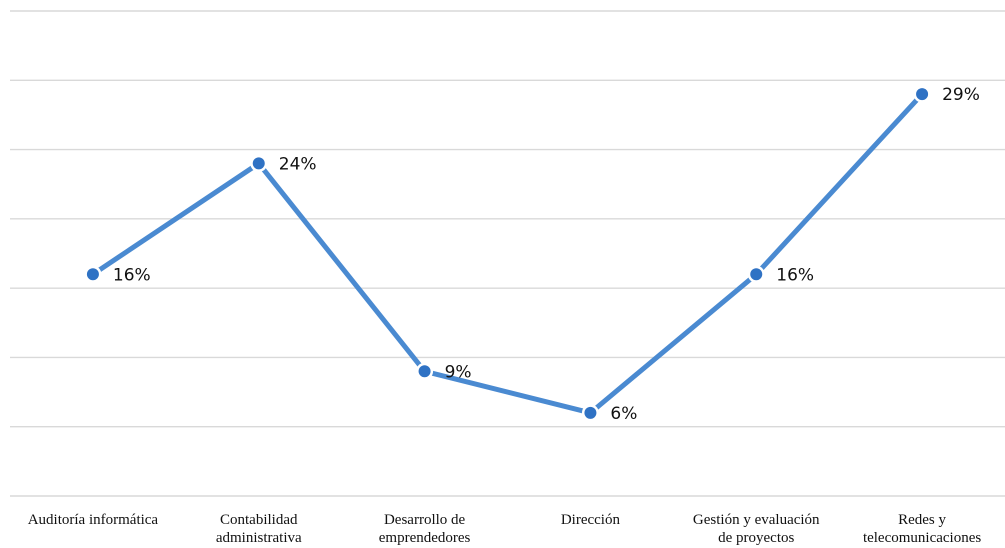  What do you see at coordinates (425, 529) in the screenshot?
I see `x-tick-label: Desarrollo de emprendedores` at bounding box center [425, 529].